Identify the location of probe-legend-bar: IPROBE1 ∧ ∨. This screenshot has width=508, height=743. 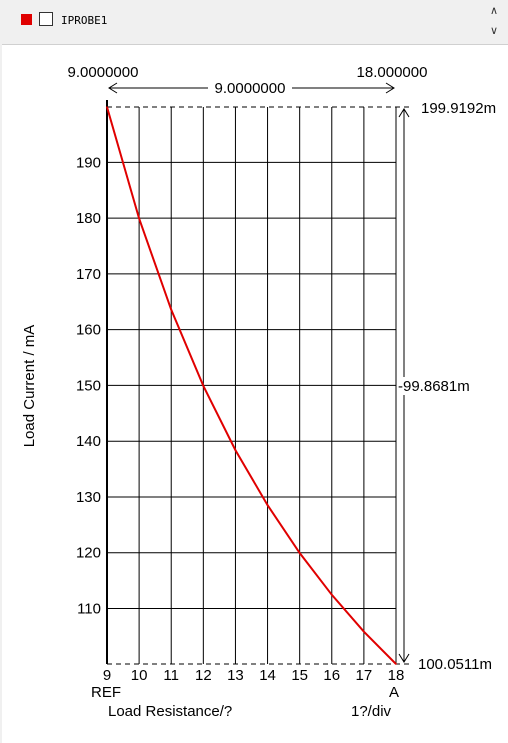
(254, 21).